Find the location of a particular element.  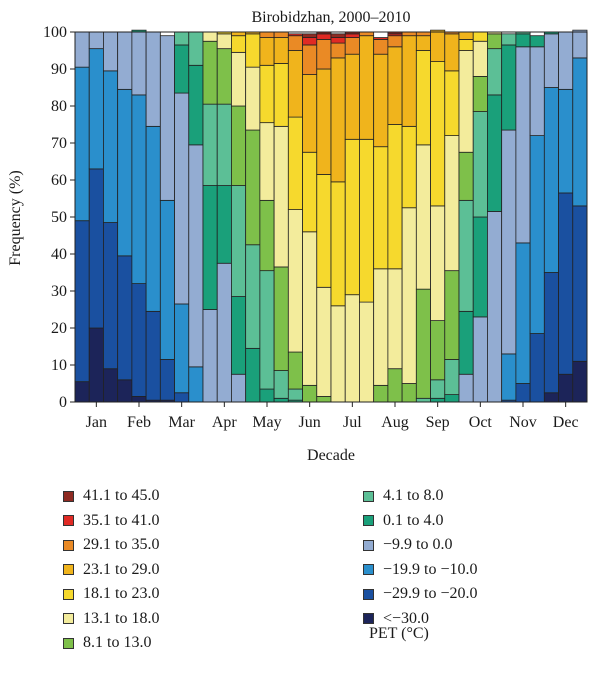

bar-segment-Jul-2-s9 is located at coordinates (352, 96).